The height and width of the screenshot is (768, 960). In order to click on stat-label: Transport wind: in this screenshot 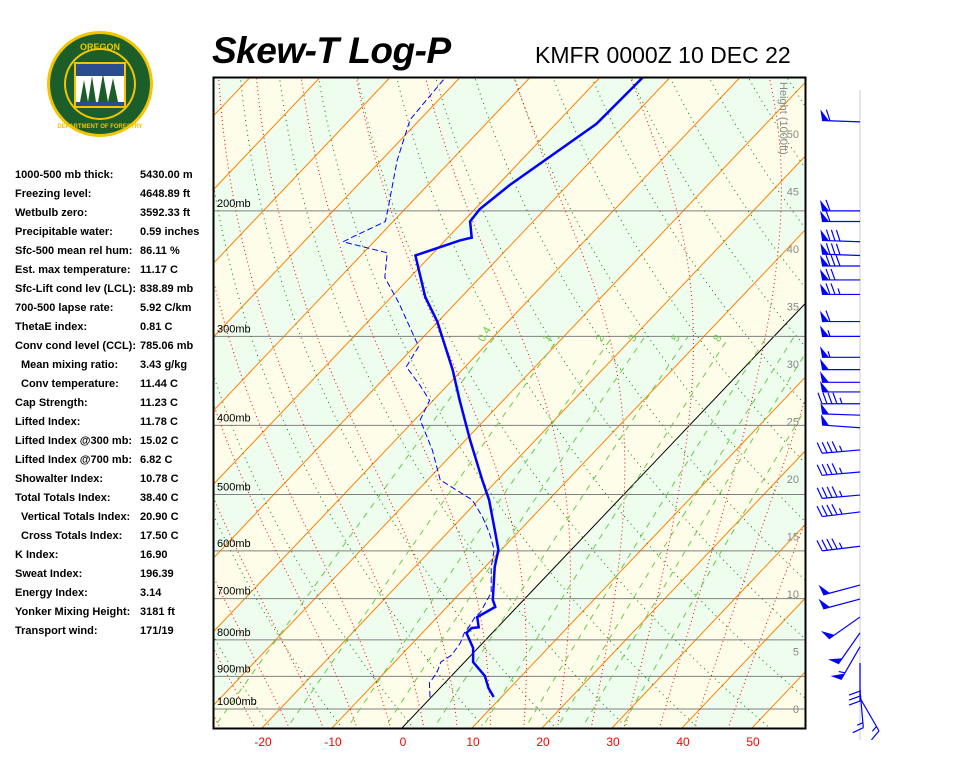, I will do `click(56, 631)`.